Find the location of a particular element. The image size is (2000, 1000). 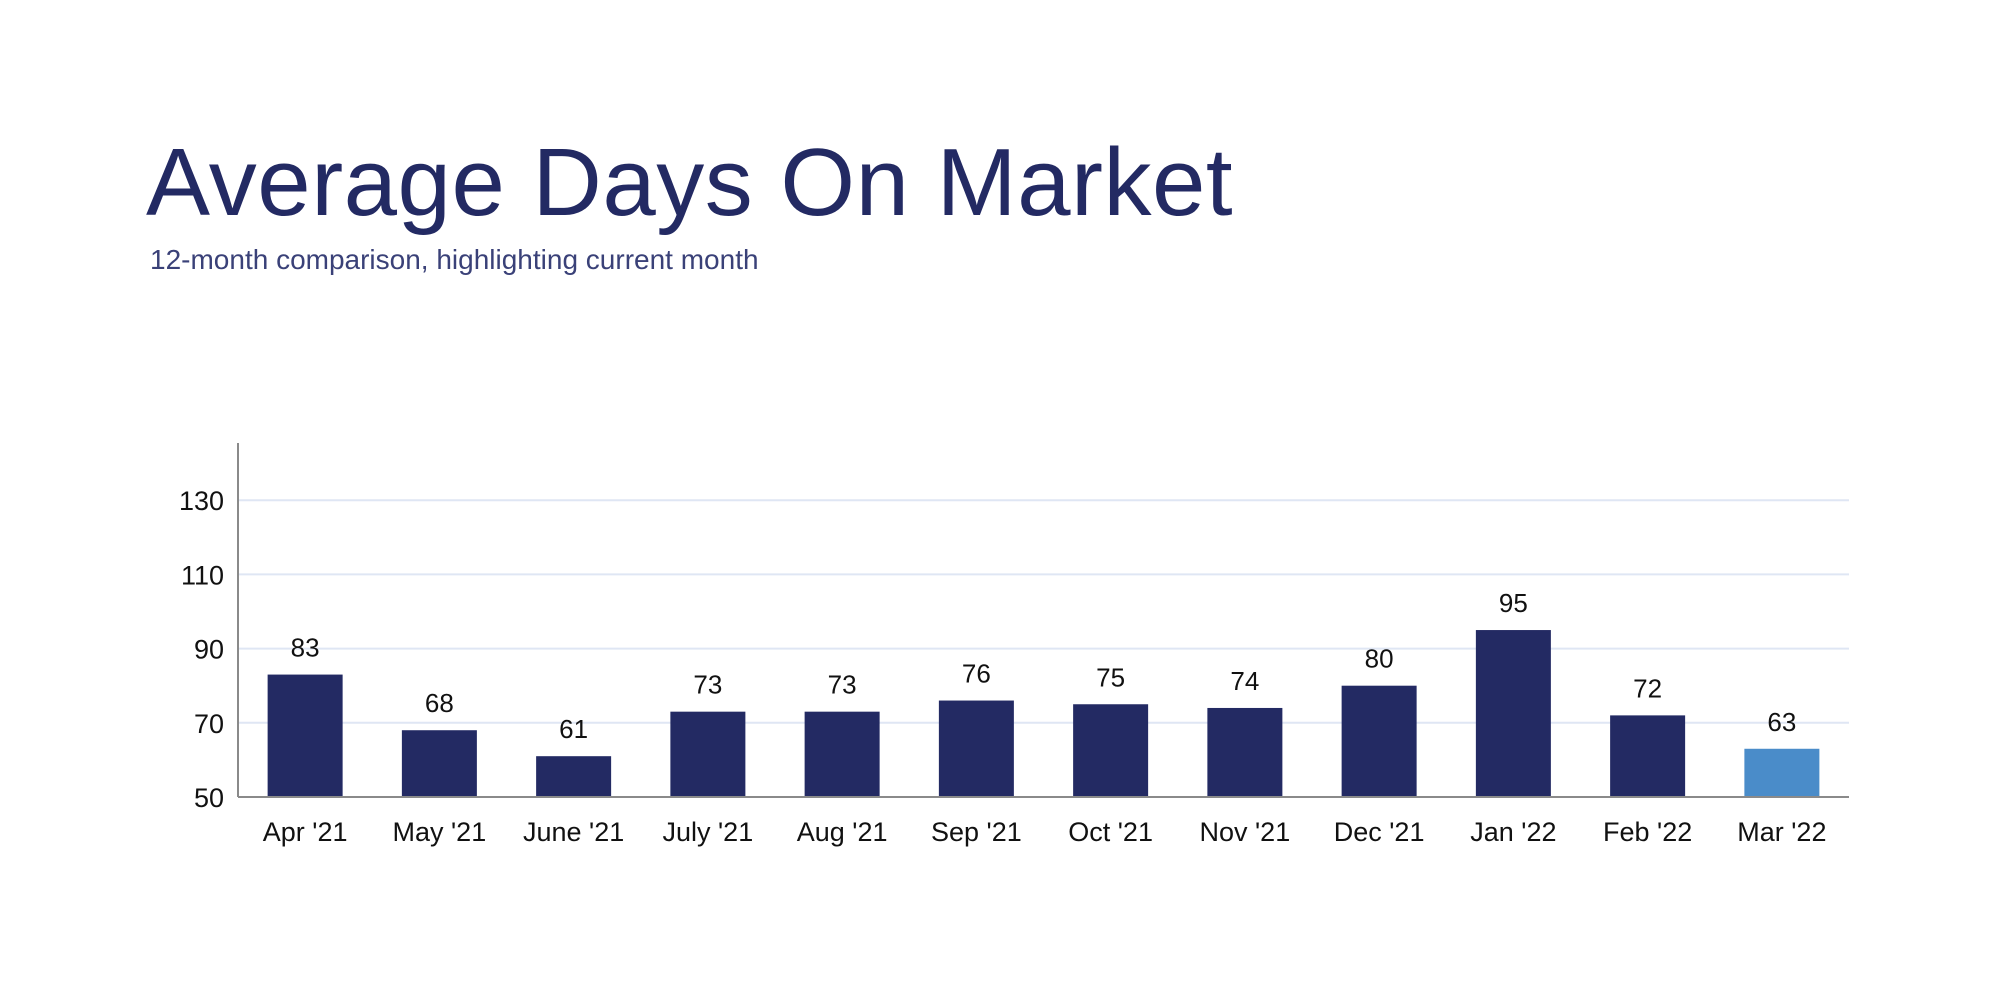

x-tick-label: June '21 is located at coordinates (573, 832).